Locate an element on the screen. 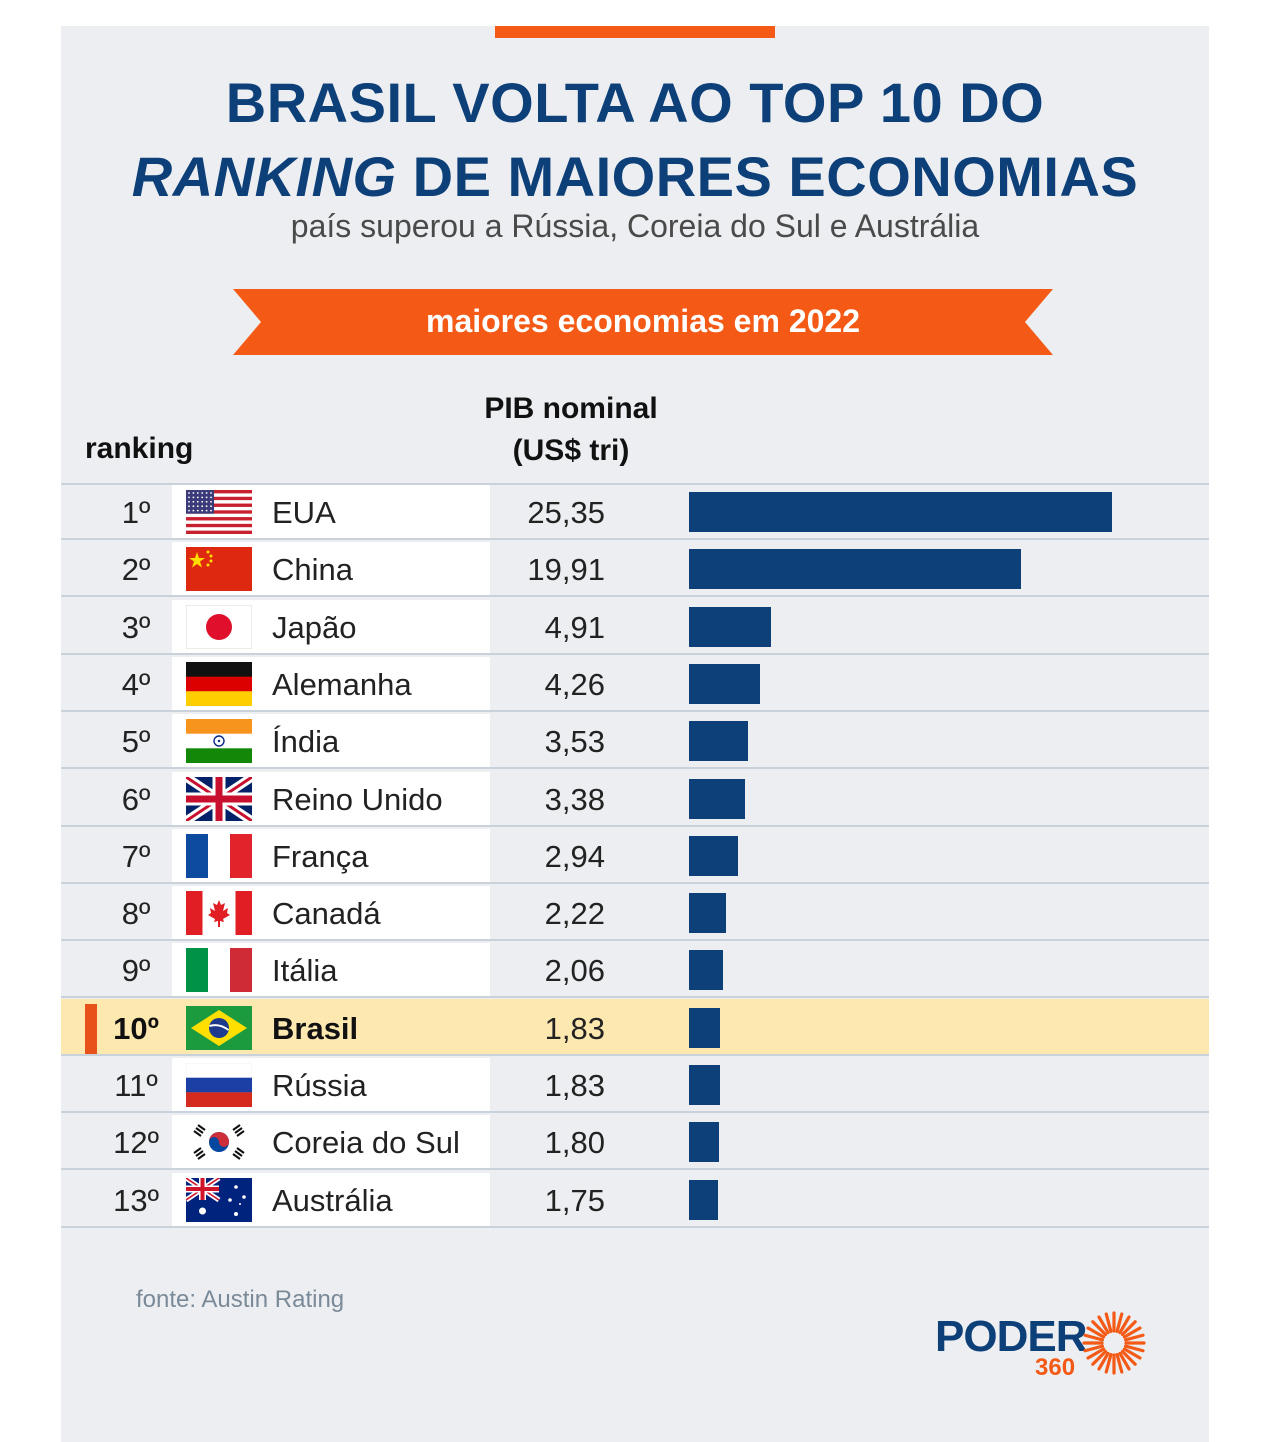 Image resolution: width=1284 pixels, height=1442 pixels. canada-flag-icon is located at coordinates (219, 913).